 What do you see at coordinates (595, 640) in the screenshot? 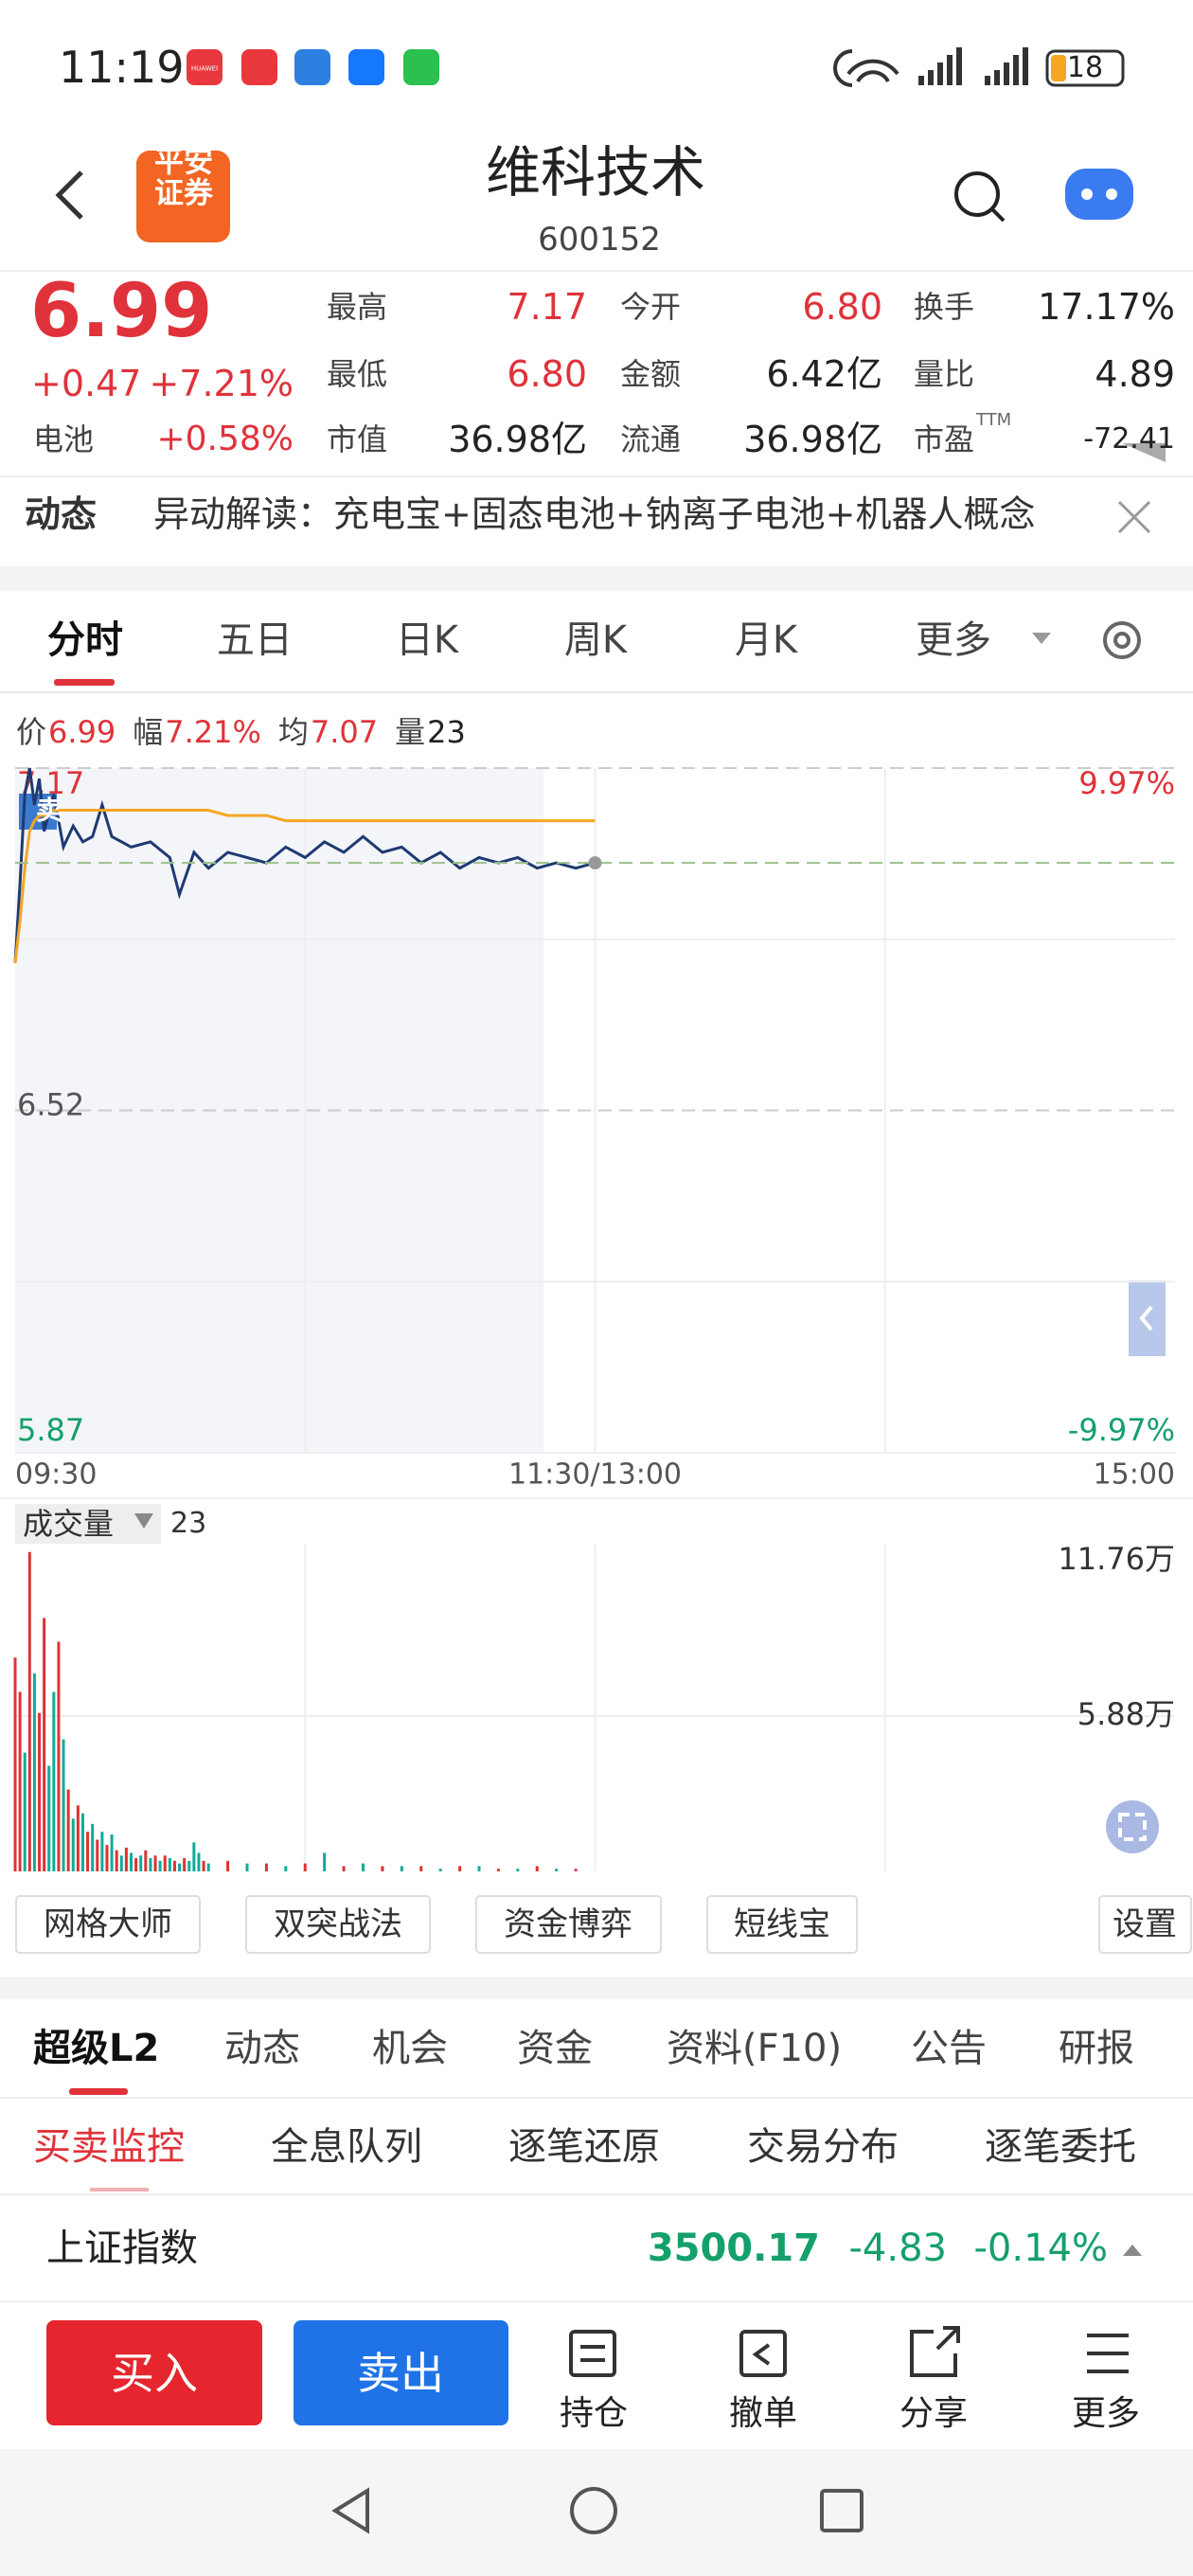
I see `chart-tab: 周K` at bounding box center [595, 640].